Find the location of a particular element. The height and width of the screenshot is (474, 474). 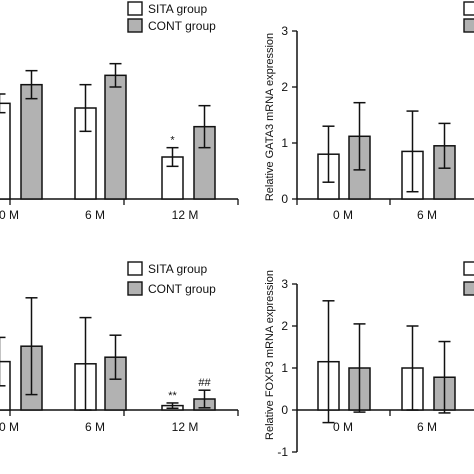

bars: * is located at coordinates (108, 131).